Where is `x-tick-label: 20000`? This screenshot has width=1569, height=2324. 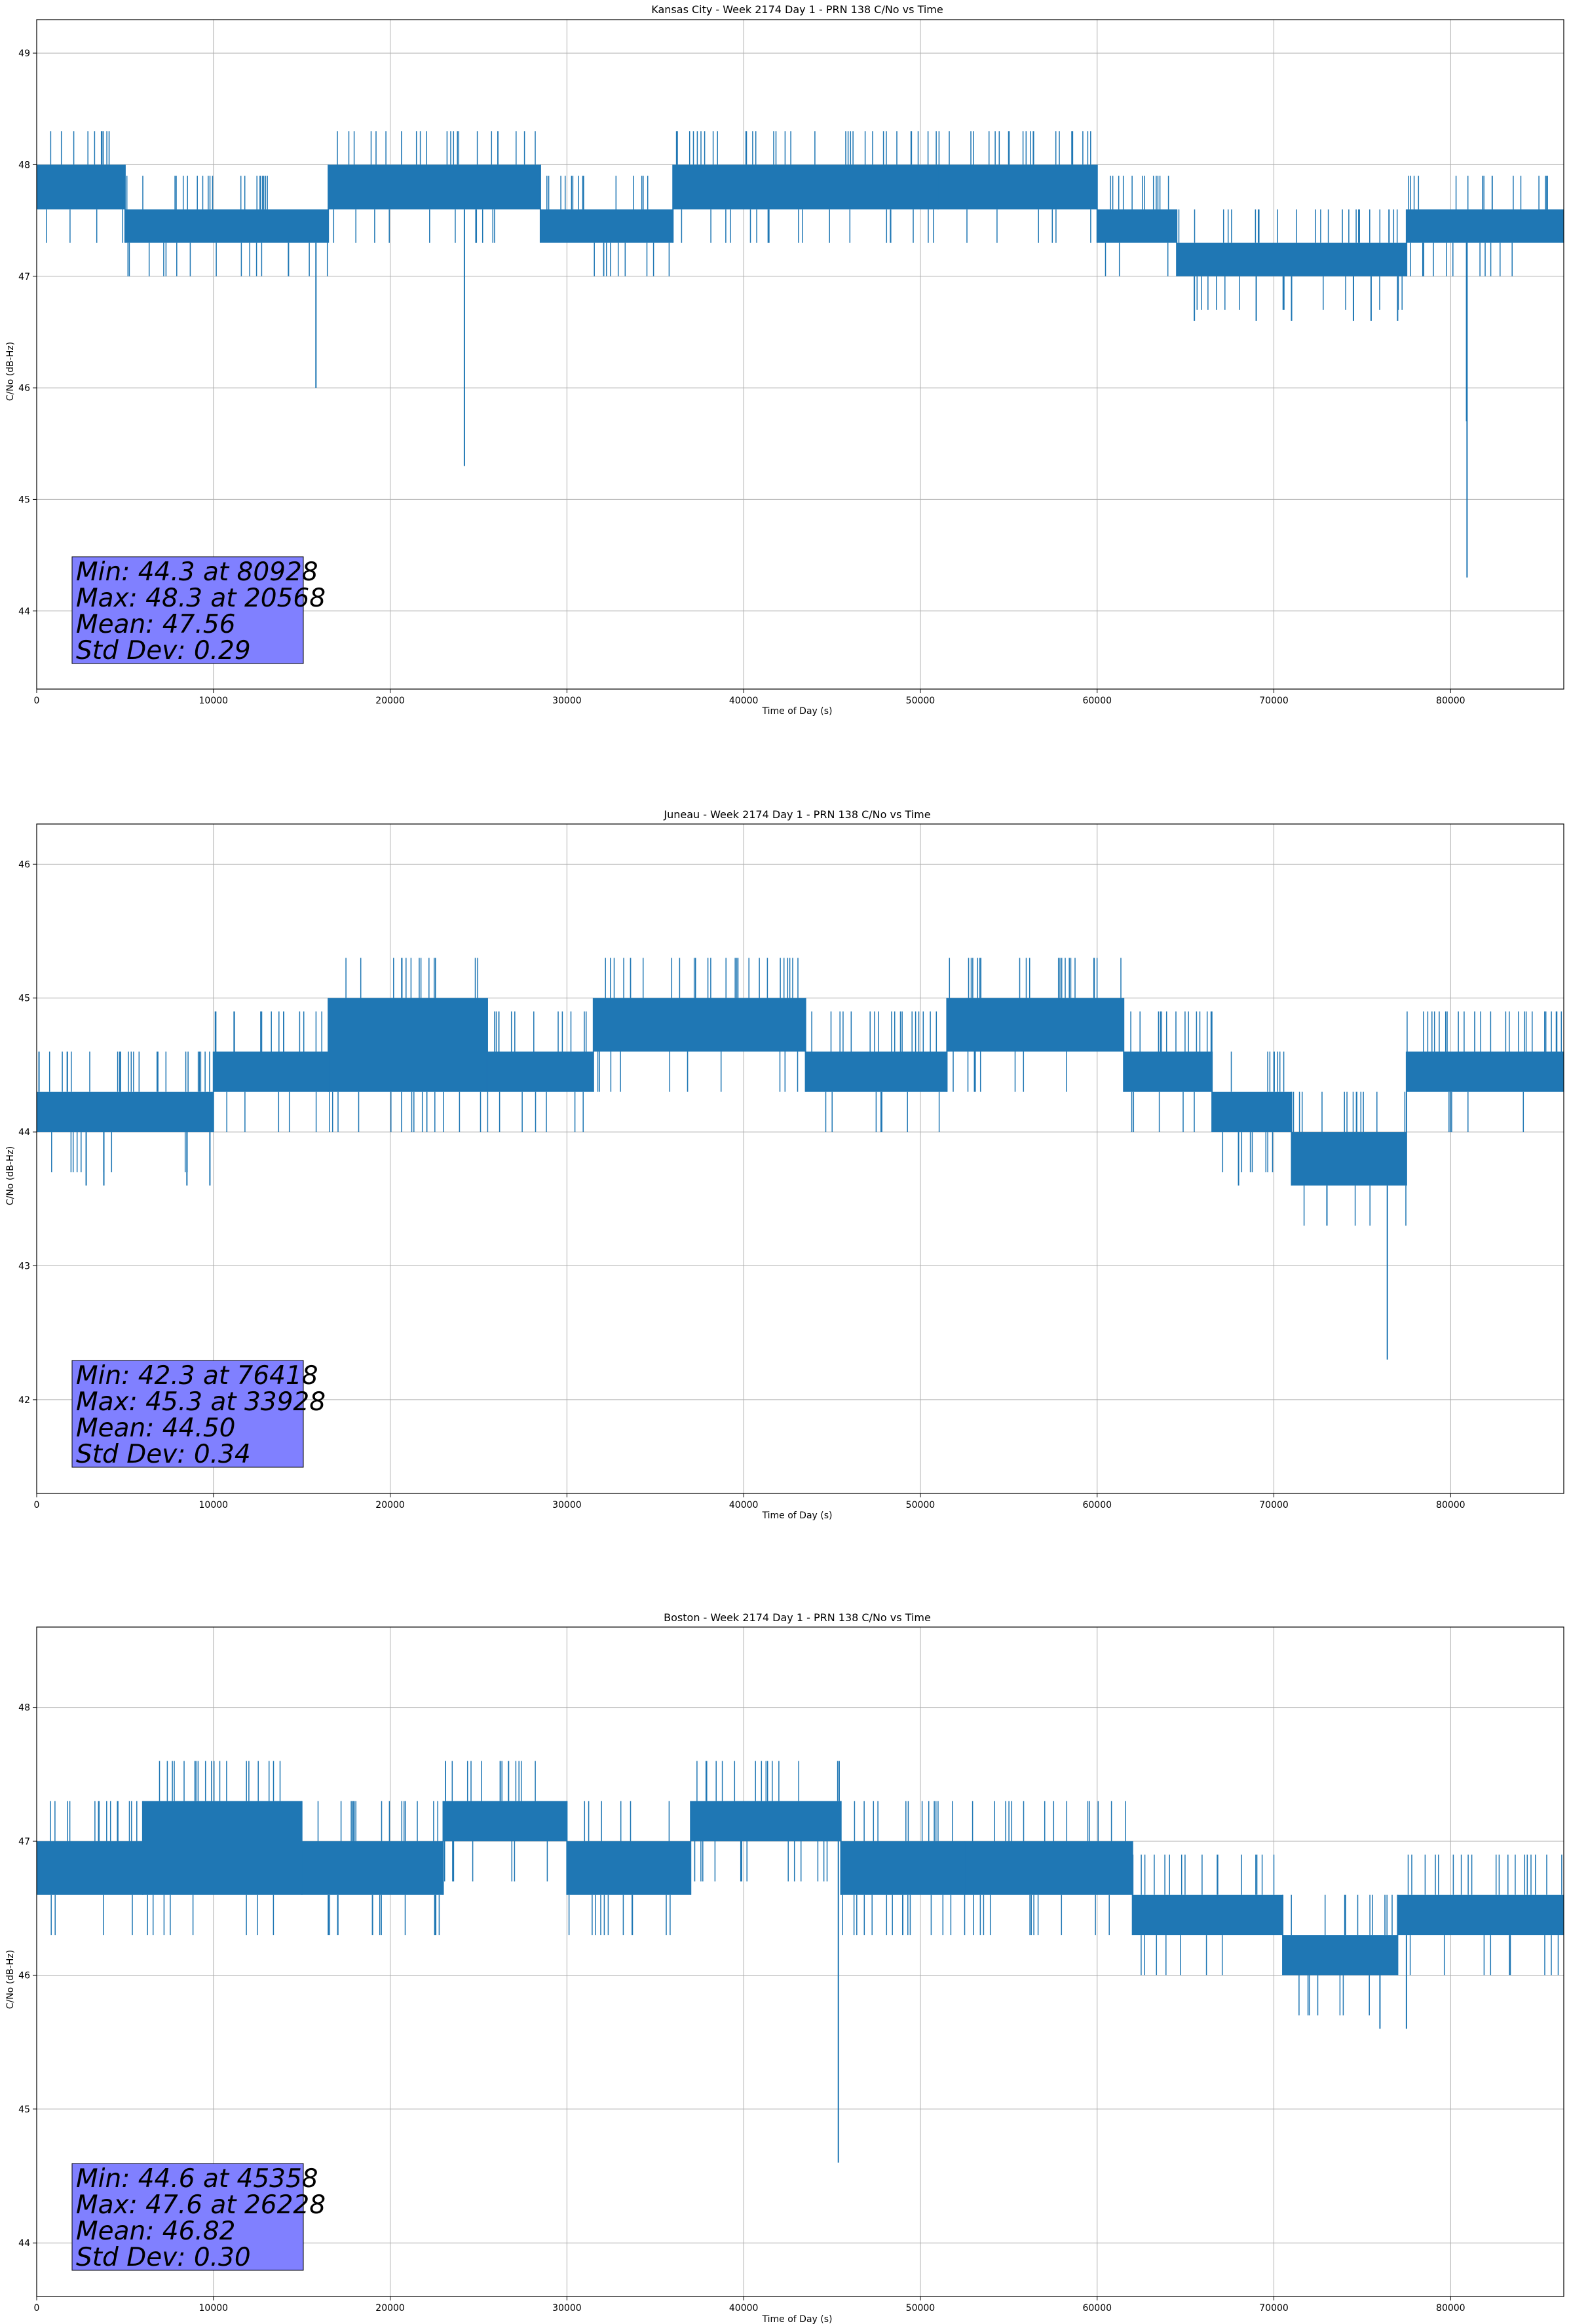
x-tick-label: 20000 is located at coordinates (390, 2308).